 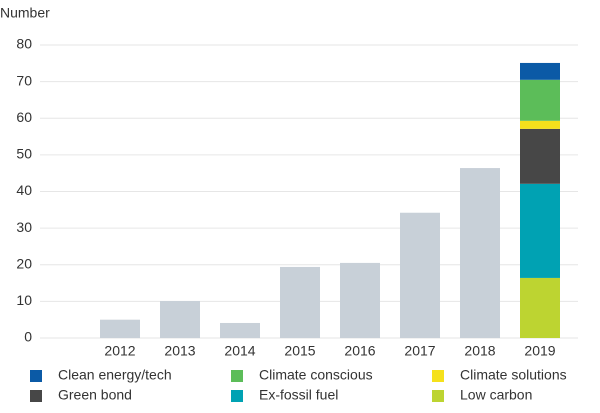 I want to click on y-tick-label: 50, so click(x=24, y=154).